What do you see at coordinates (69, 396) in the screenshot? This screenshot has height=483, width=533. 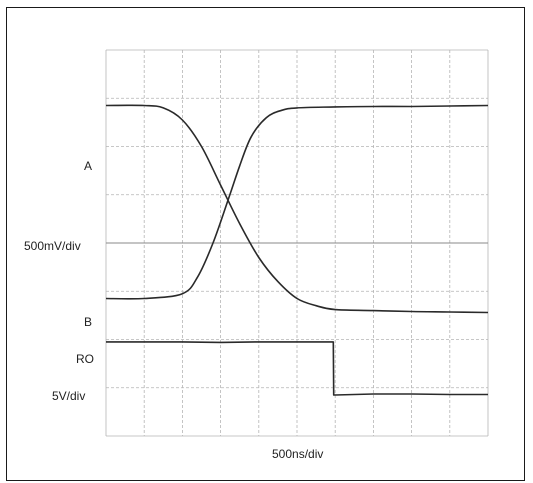 I see `scale-label-logic: 5V/div` at bounding box center [69, 396].